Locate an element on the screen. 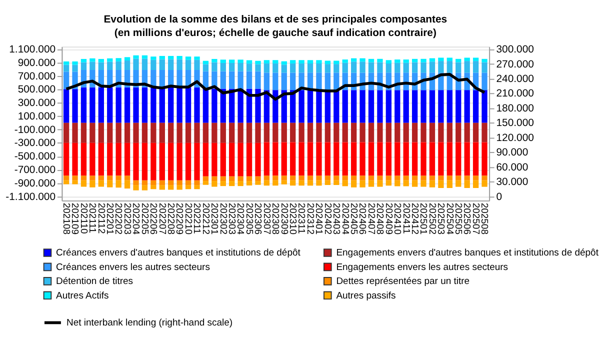 This screenshot has height=345, width=604. legend-label: Créances envers d'autres banques et institutions de dépôt is located at coordinates (178, 253).